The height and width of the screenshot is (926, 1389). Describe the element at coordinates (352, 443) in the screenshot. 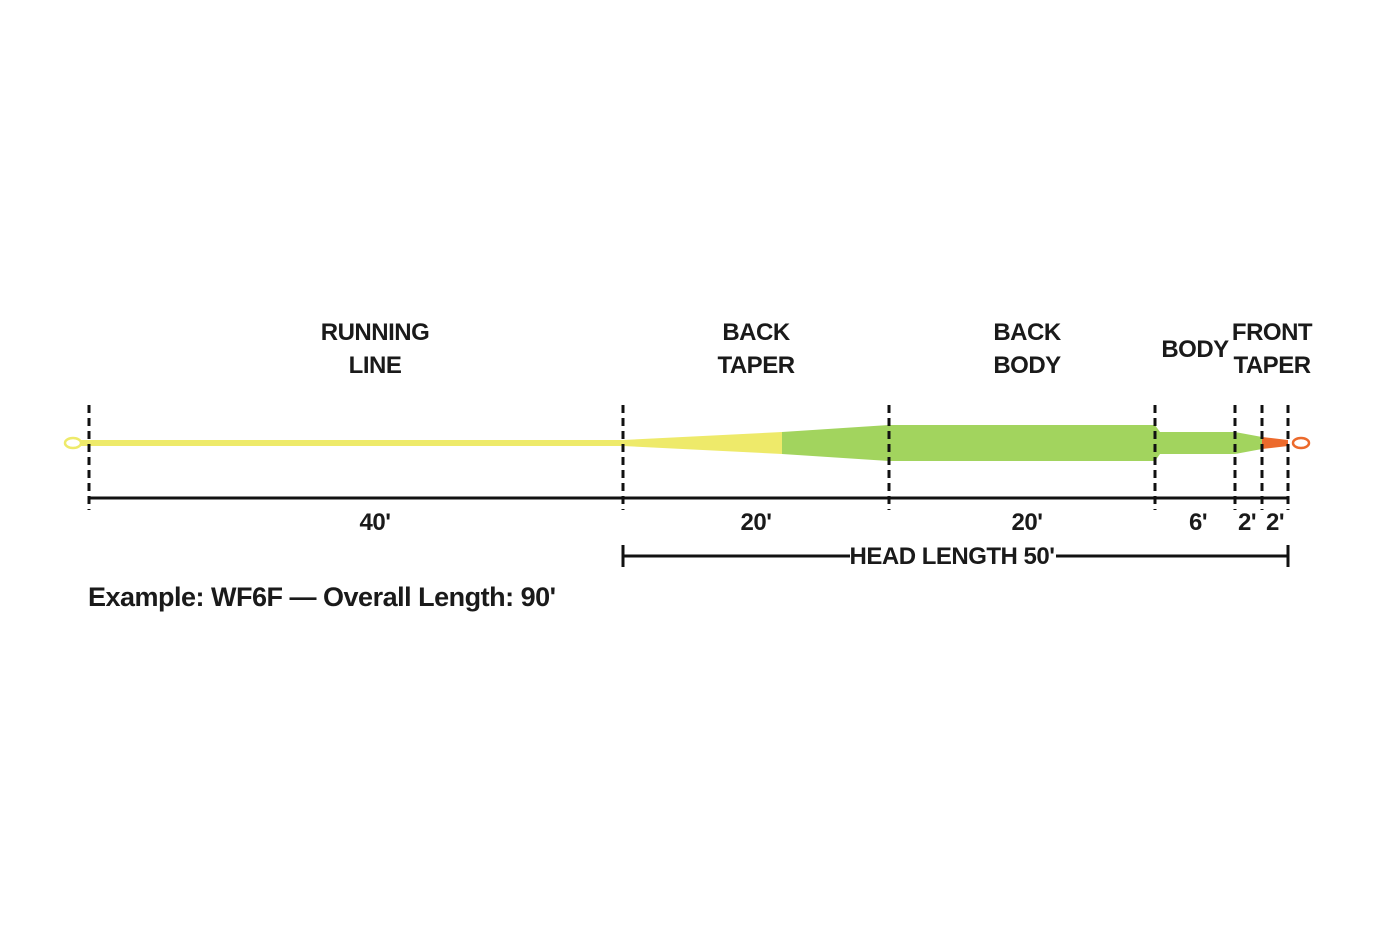

I see `running-line` at that location.